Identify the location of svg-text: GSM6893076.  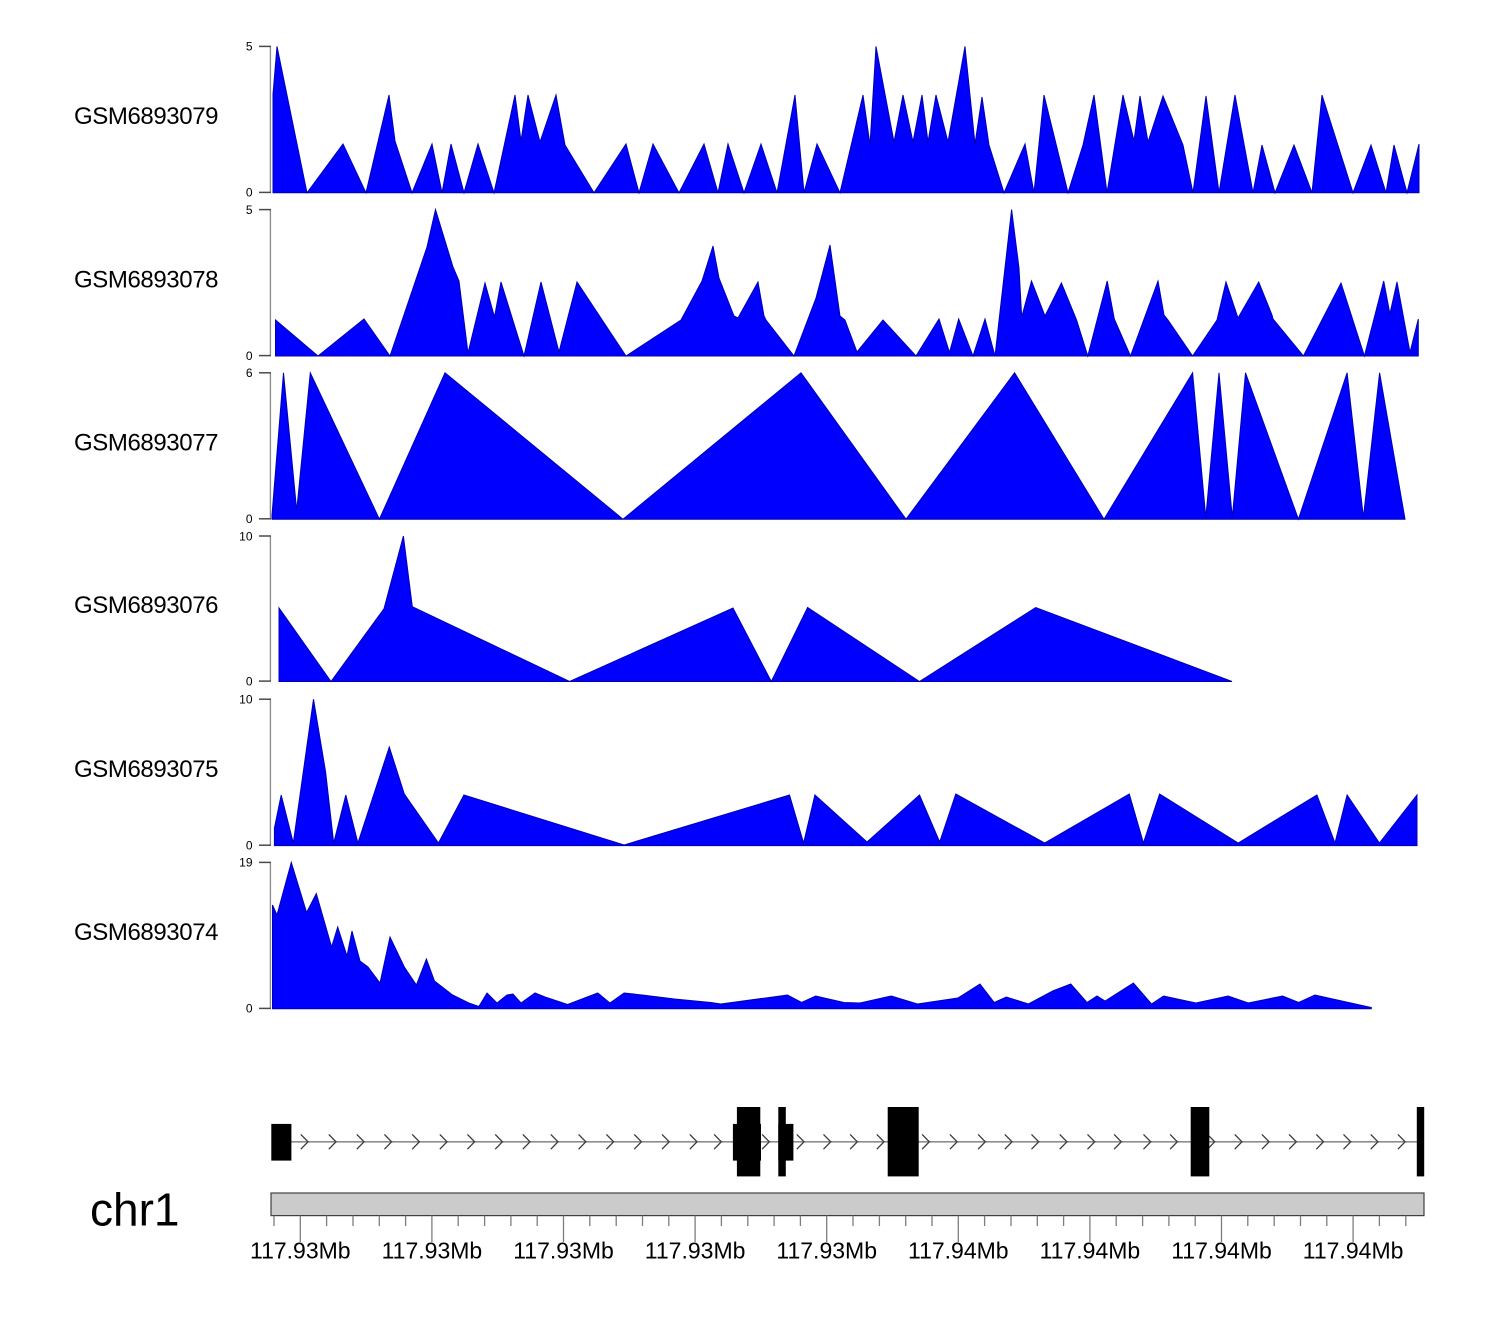
(146, 605).